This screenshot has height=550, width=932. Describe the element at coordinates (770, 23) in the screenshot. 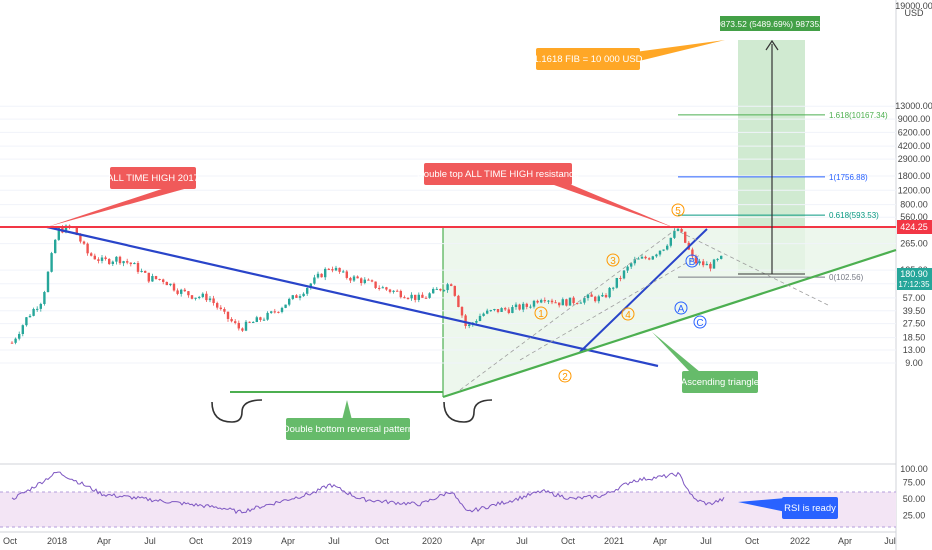

I see `target-box-label-bg` at that location.